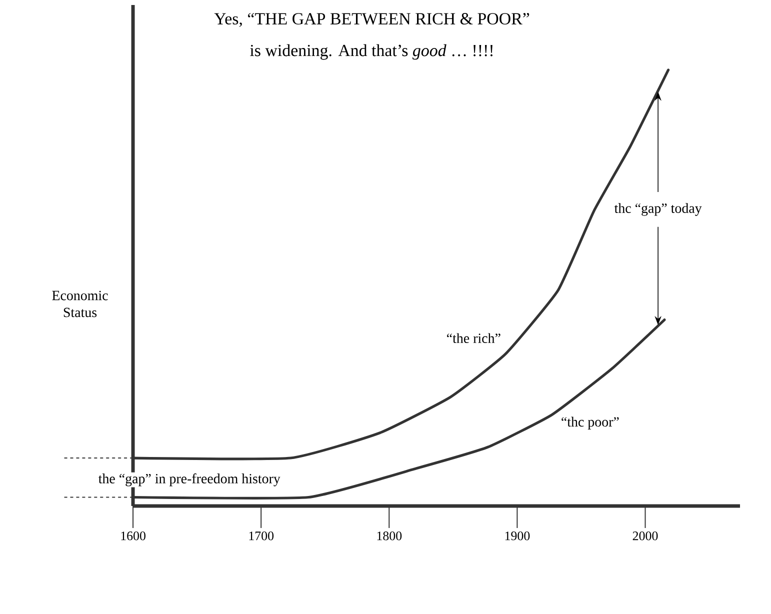  I want to click on x-tick-label: 1900, so click(517, 536).